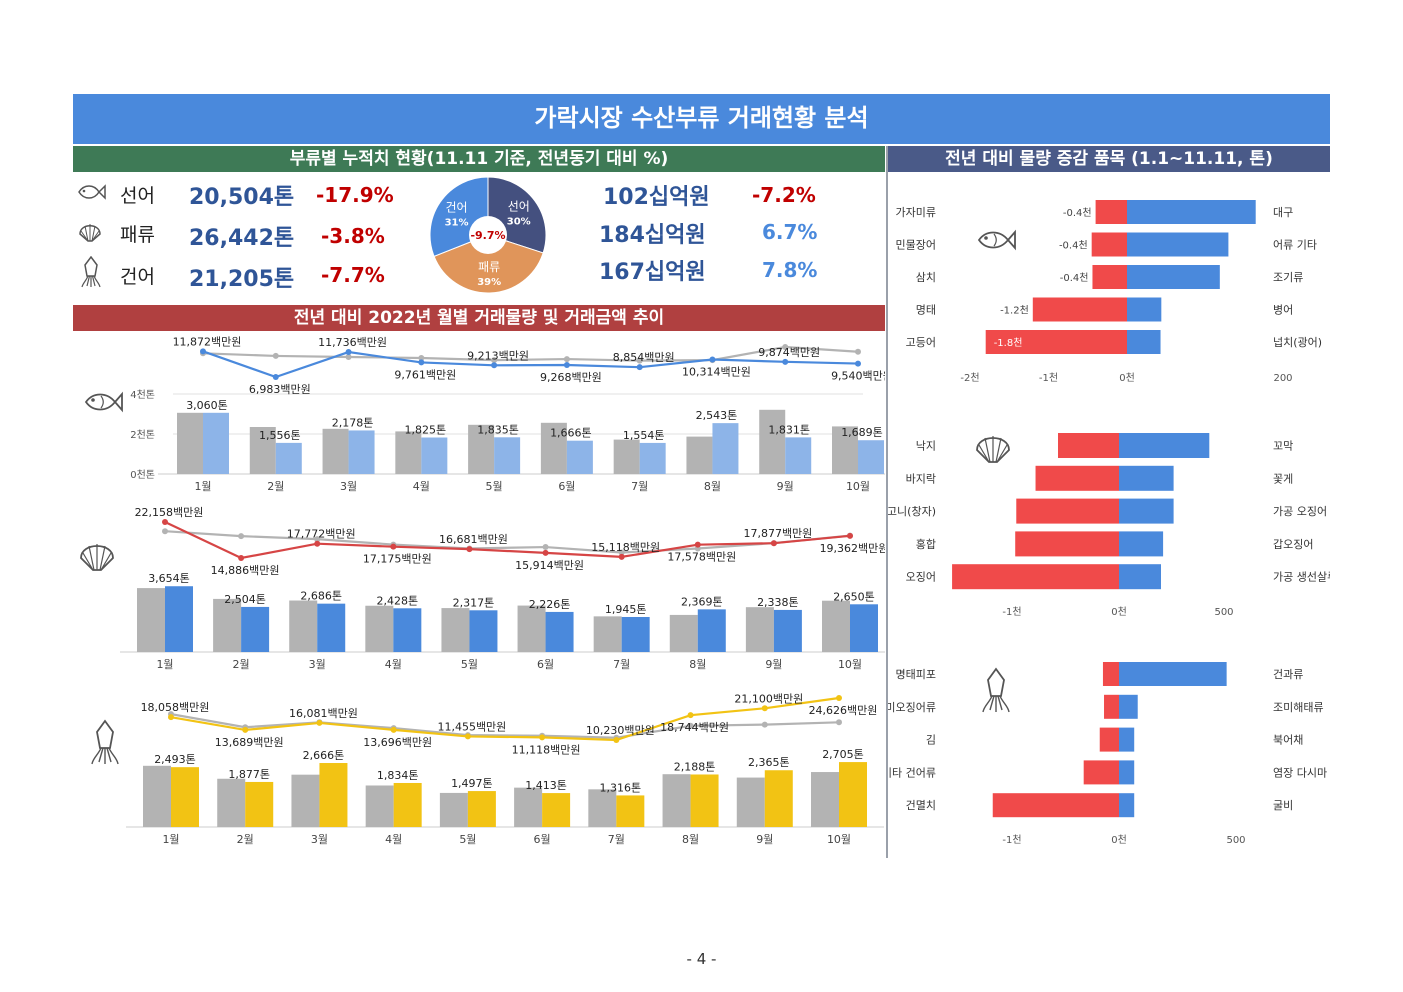 The width and height of the screenshot is (1403, 992). Describe the element at coordinates (353, 236) in the screenshot. I see `summary-volume-pct-paeryu: -3.8%` at that location.